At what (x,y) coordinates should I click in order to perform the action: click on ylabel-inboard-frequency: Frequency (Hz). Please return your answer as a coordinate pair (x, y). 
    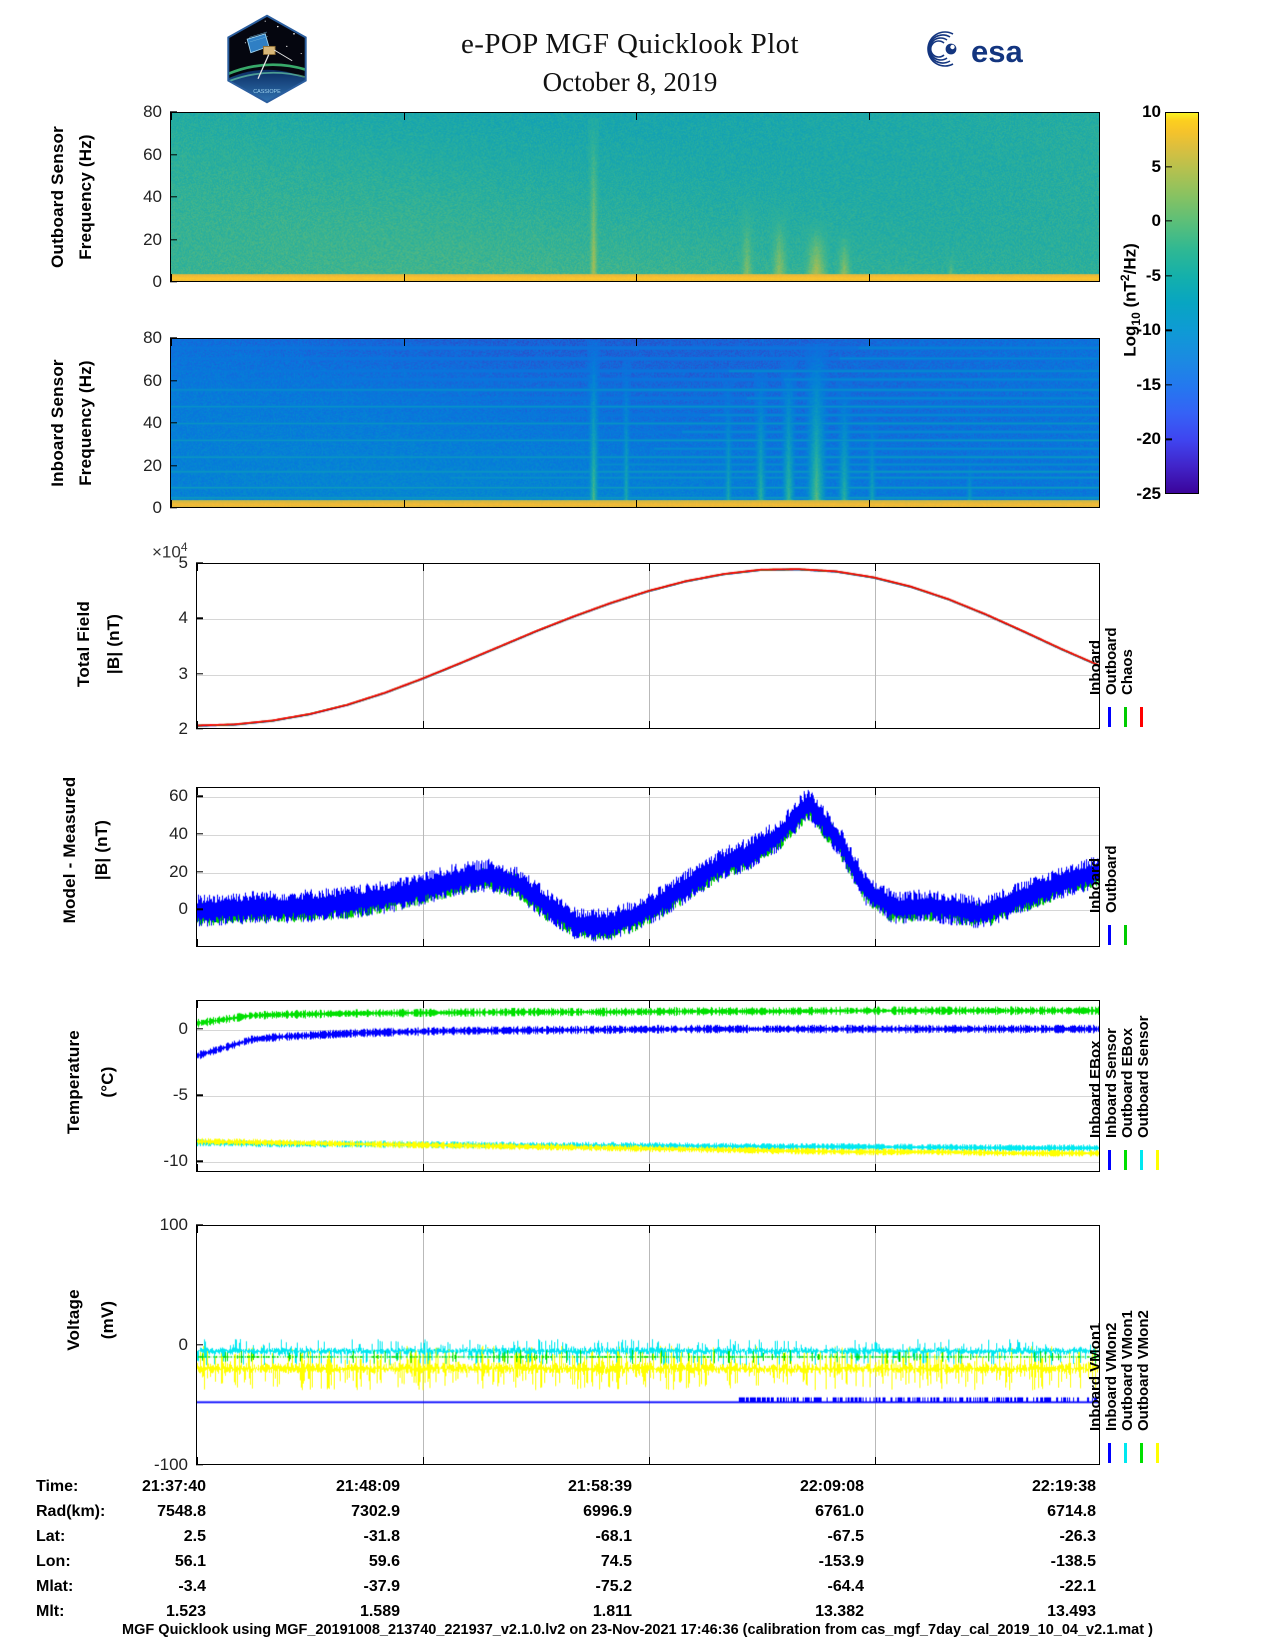
    Looking at the image, I should click on (86, 423).